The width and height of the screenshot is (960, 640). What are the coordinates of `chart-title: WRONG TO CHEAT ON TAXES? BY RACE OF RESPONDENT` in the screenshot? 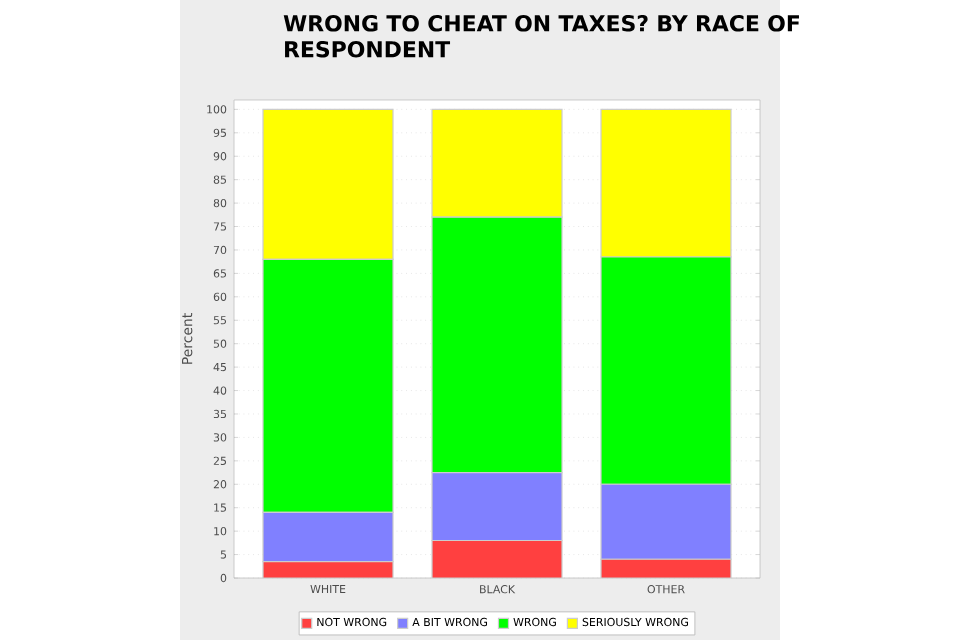 It's located at (541, 36).